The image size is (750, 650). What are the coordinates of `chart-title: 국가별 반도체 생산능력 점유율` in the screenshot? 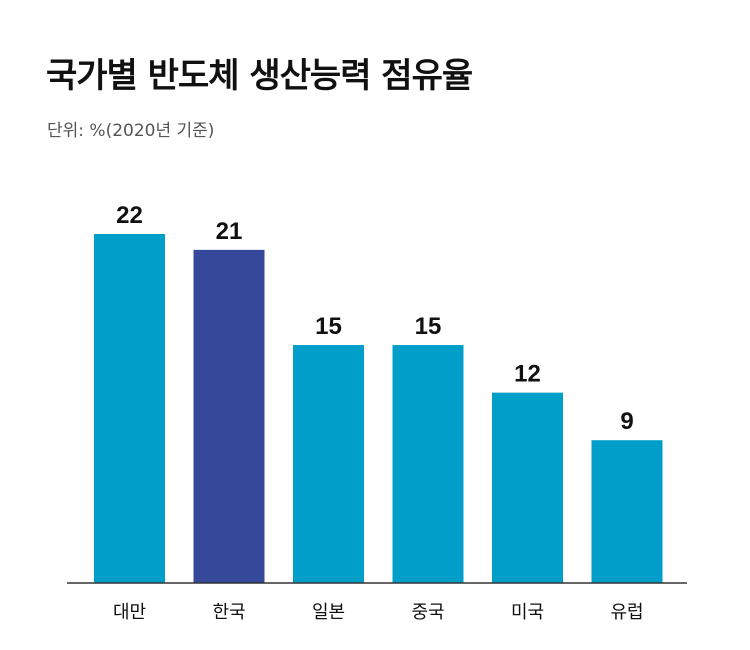 It's located at (259, 76).